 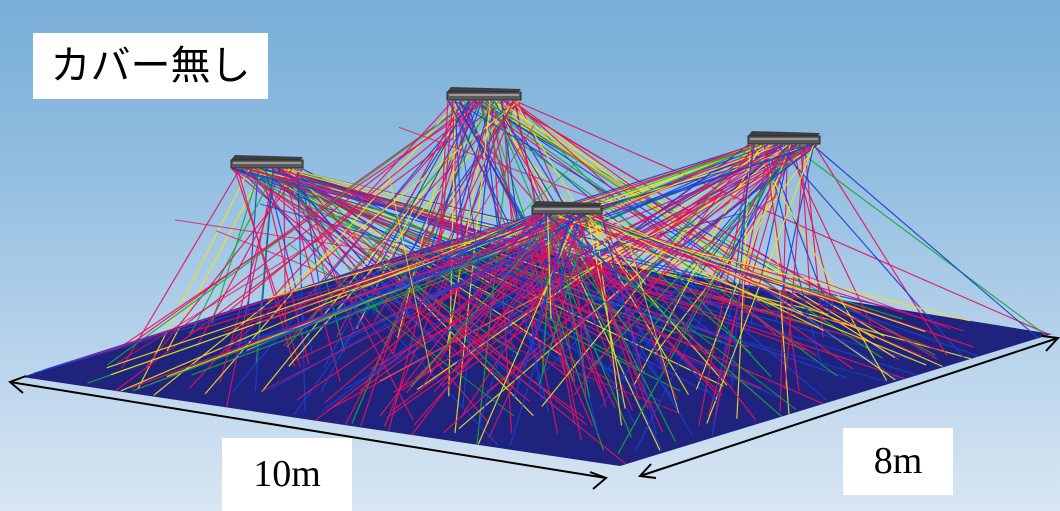 What do you see at coordinates (267, 162) in the screenshot?
I see `fixture-left` at bounding box center [267, 162].